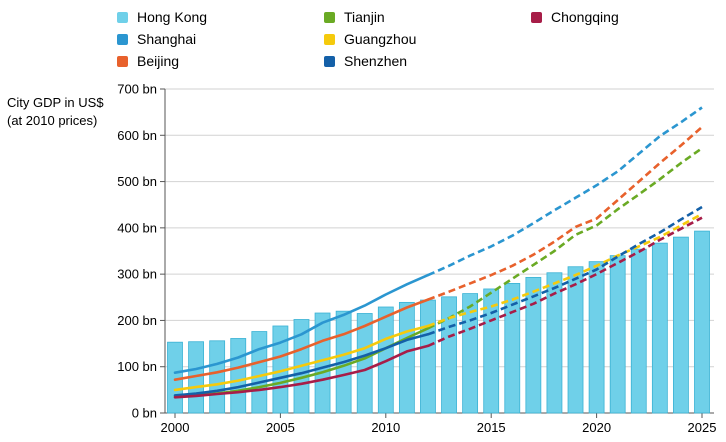  What do you see at coordinates (137, 227) in the screenshot?
I see `y-tick-label: 400 bn` at bounding box center [137, 227].